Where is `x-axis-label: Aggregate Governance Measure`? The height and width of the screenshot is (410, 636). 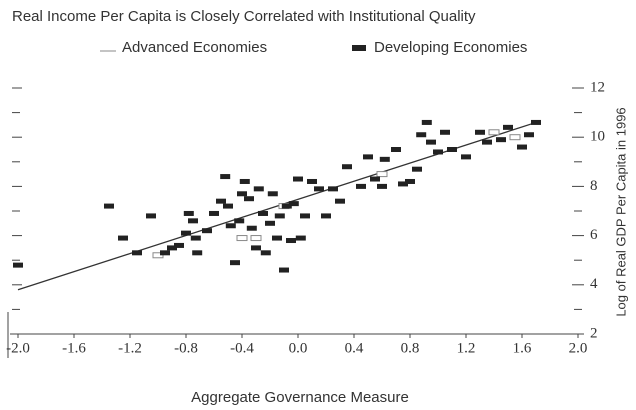
x-axis-label: Aggregate Governance Measure is located at coordinates (300, 397).